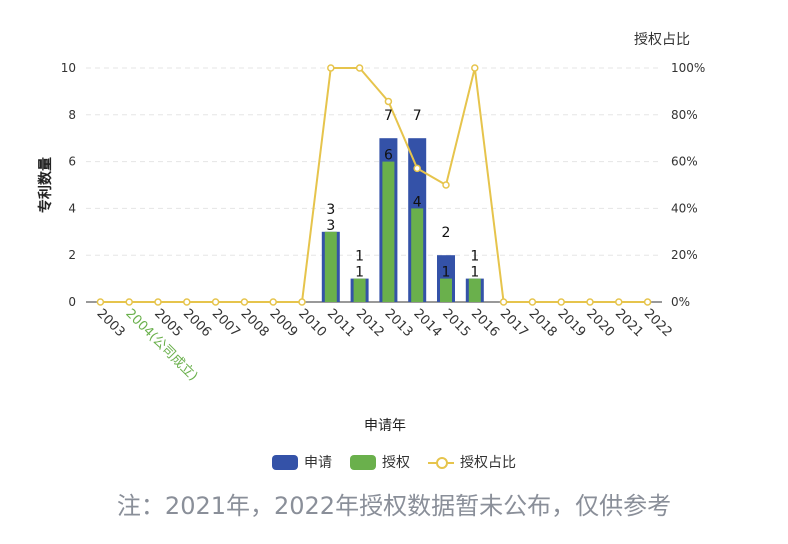  I want to click on y-tick-label: 0, so click(72, 302).